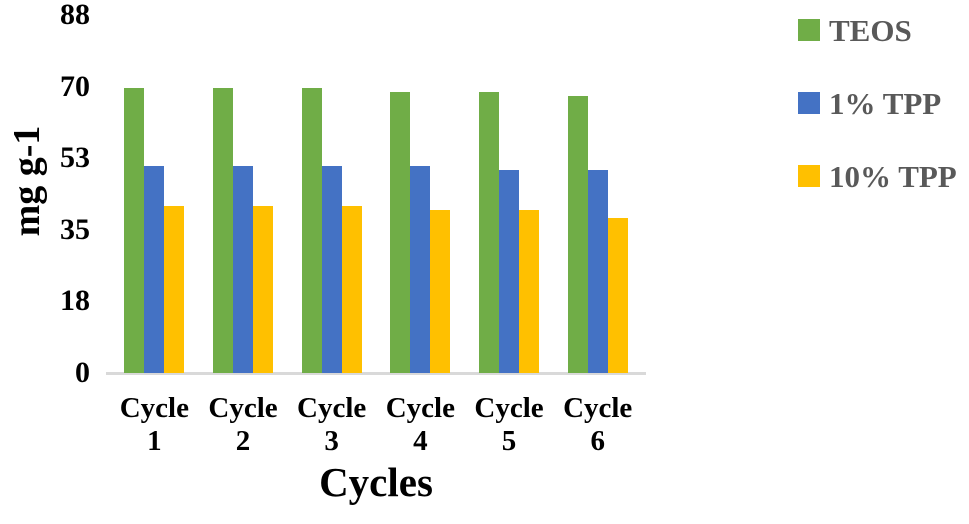  Describe the element at coordinates (598, 424) in the screenshot. I see `x-category-label: Cycle 6` at that location.